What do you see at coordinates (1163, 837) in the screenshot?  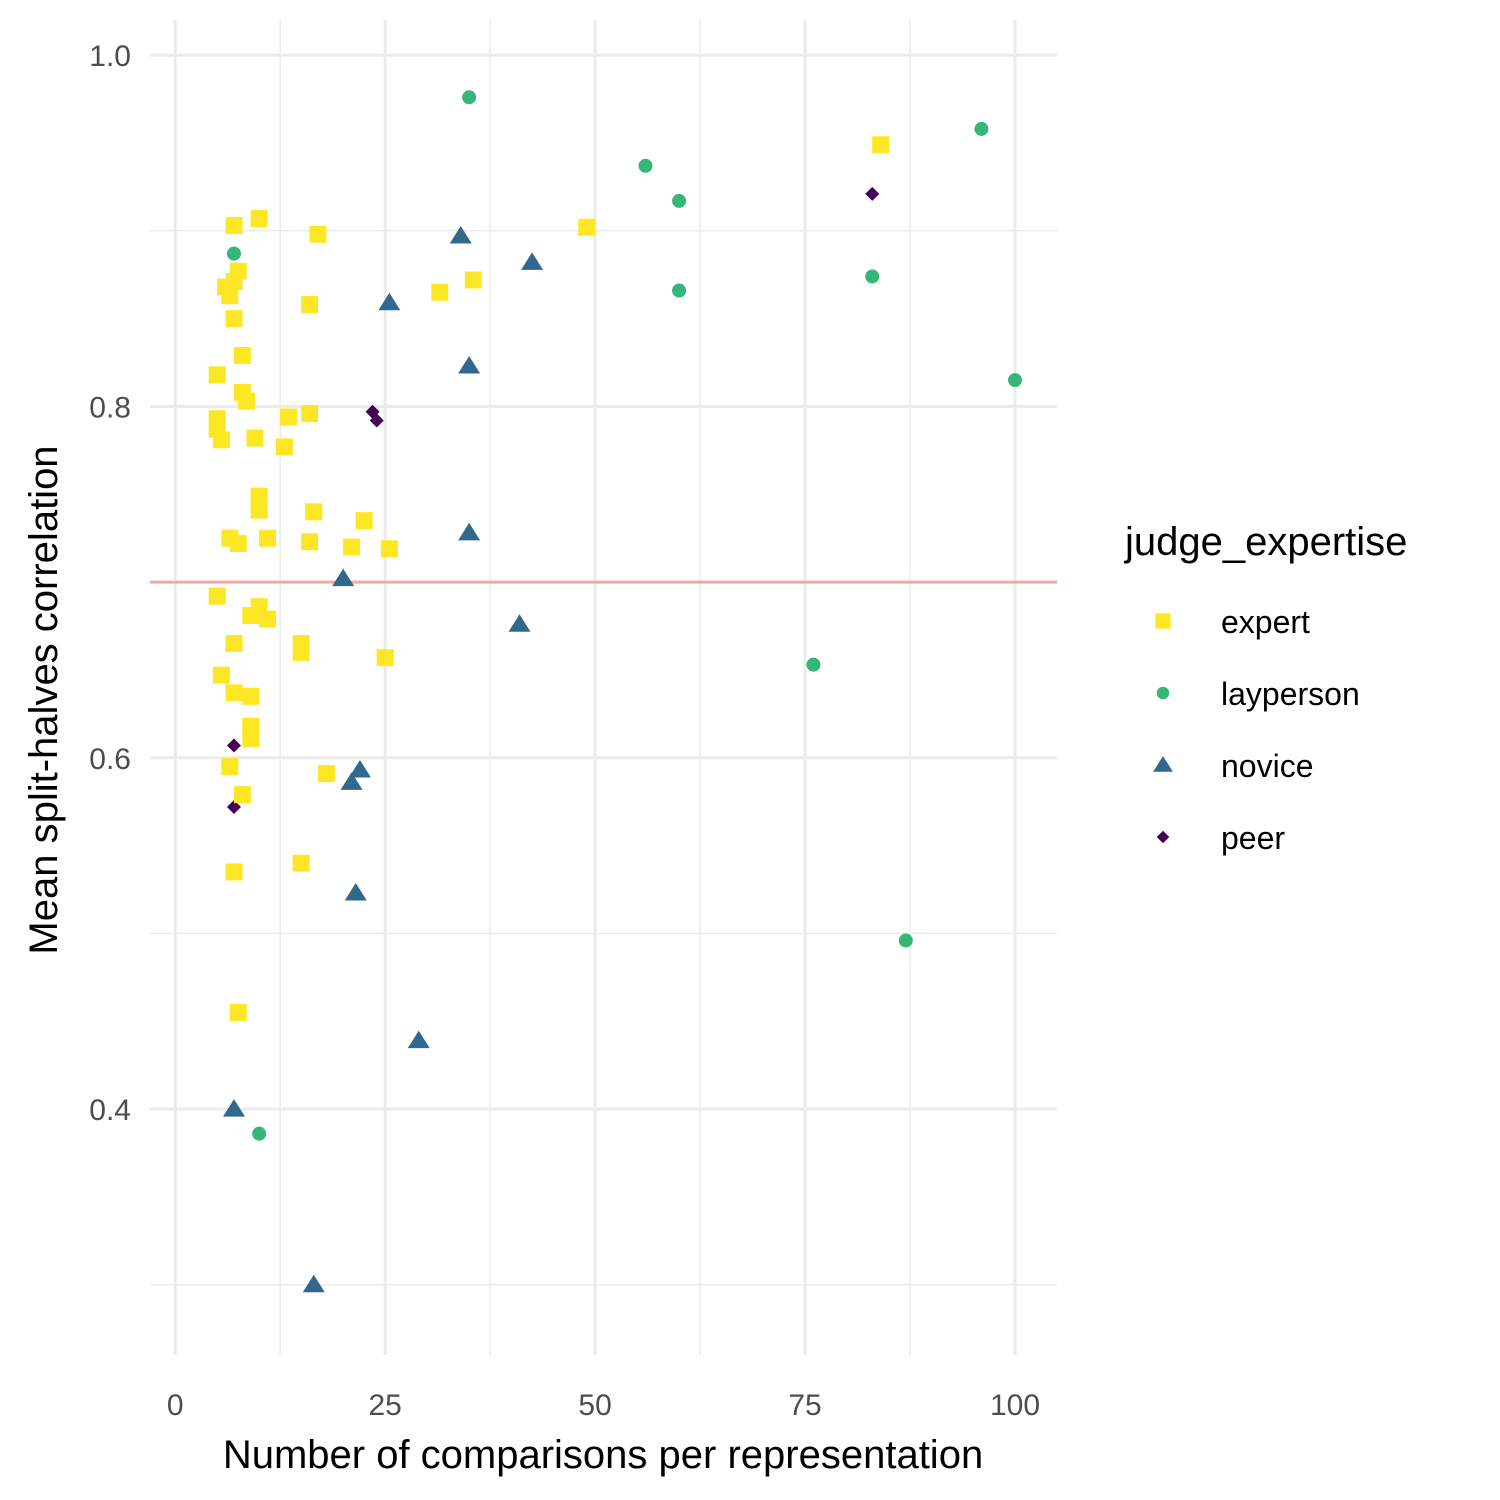 I see `legend-key-peer` at bounding box center [1163, 837].